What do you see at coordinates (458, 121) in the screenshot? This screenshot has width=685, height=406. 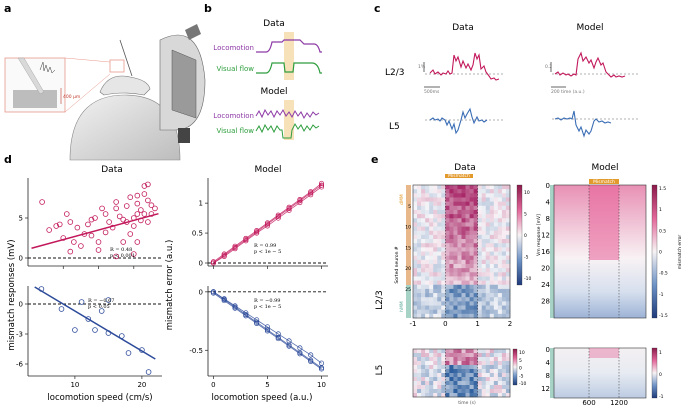 I see `c-trace-data-l5` at bounding box center [458, 121].